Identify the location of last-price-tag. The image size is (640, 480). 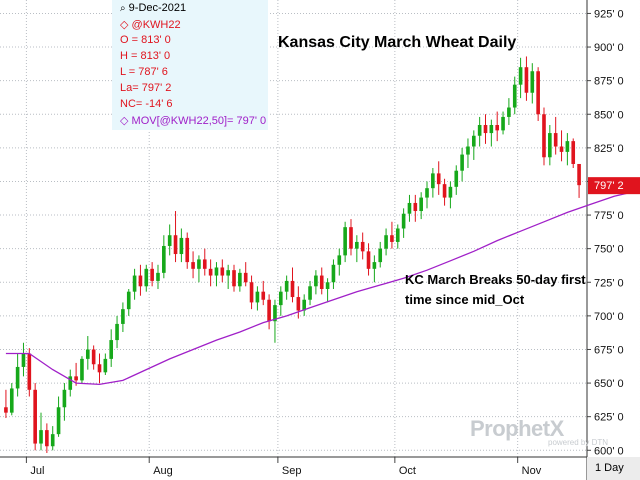
(614, 186).